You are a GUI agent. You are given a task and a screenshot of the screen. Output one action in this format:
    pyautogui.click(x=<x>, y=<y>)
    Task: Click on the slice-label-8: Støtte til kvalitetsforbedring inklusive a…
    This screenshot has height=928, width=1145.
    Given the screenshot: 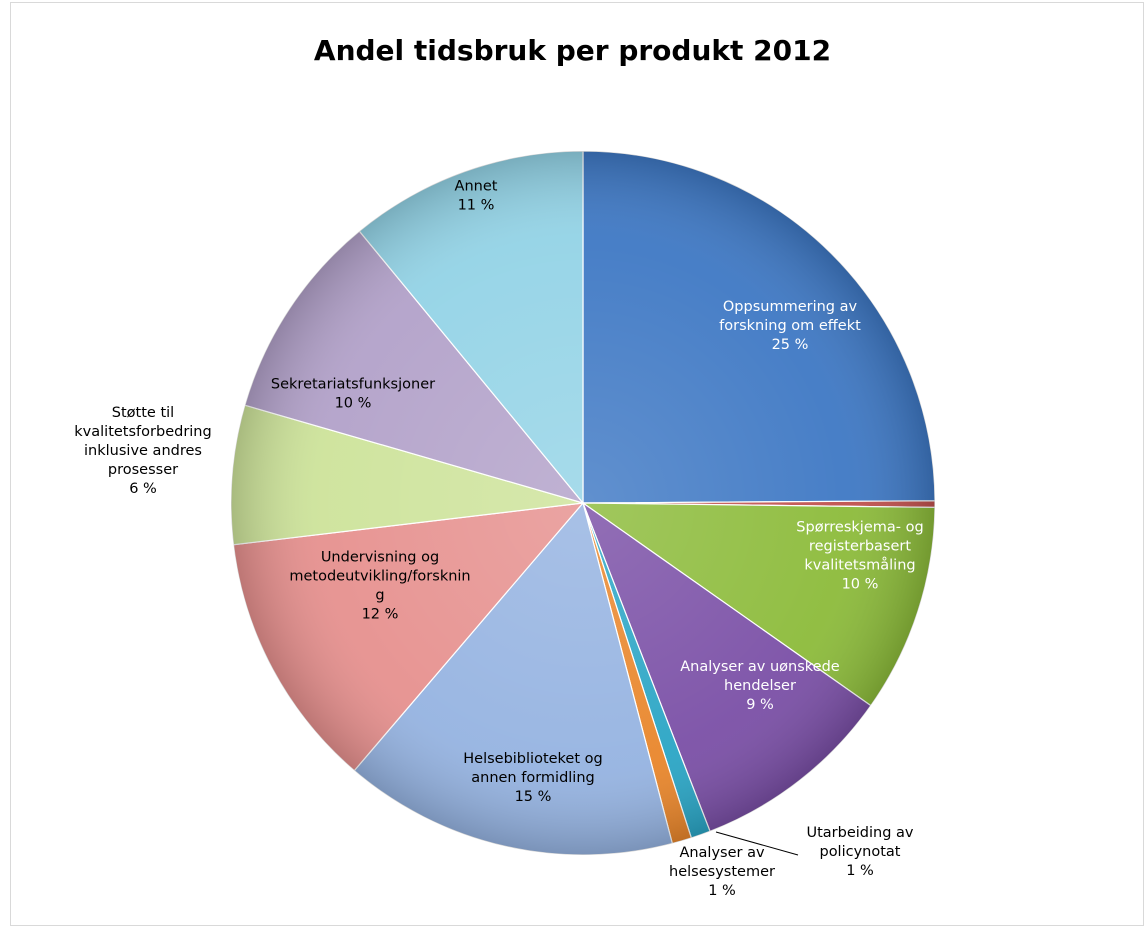 What is the action you would take?
    pyautogui.click(x=142, y=451)
    